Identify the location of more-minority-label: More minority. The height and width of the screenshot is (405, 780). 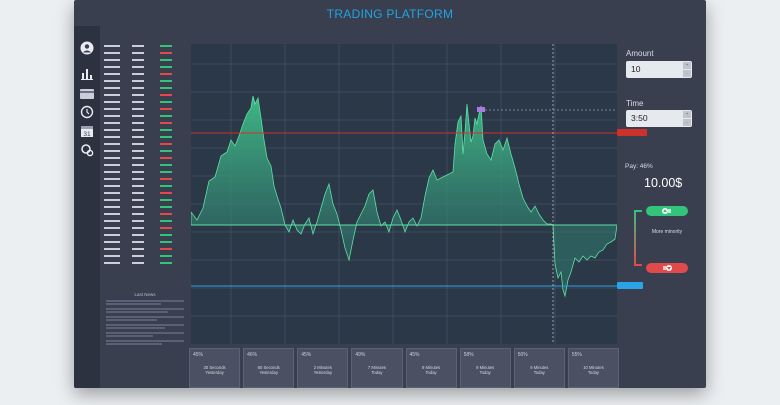
(667, 232).